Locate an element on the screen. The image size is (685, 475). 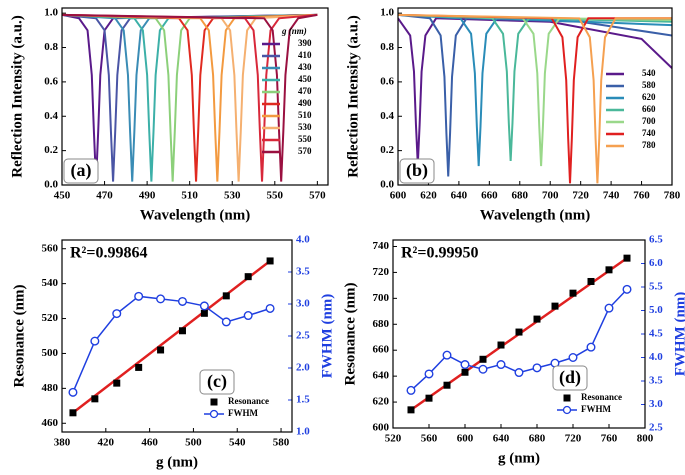
x-tick-label: 720 is located at coordinates (580, 196).